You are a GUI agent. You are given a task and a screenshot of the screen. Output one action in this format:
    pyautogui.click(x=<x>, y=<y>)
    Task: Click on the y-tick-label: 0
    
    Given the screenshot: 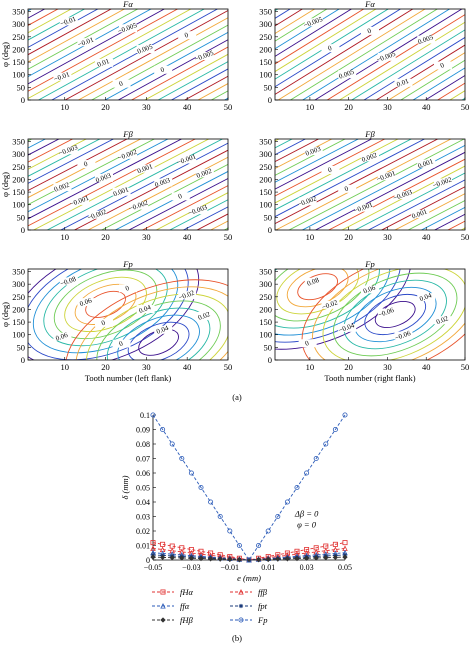 What is the action you would take?
    pyautogui.click(x=270, y=360)
    